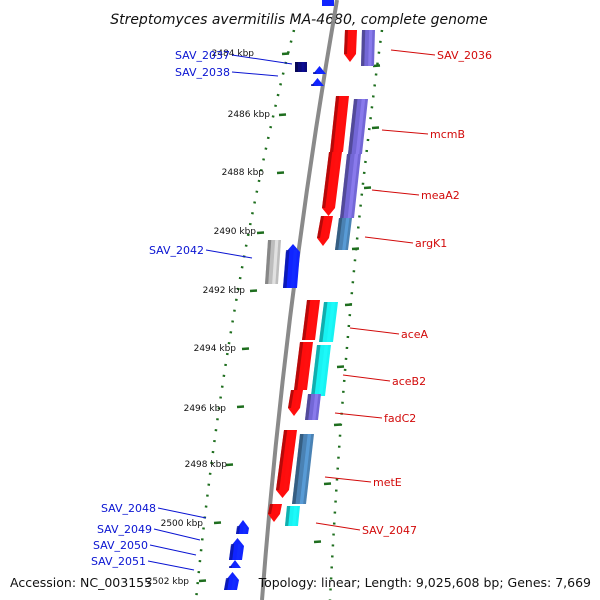 The width and height of the screenshot is (600, 600). What do you see at coordinates (205, 409) in the screenshot?
I see `tick-label: 2496 kbp` at bounding box center [205, 409].